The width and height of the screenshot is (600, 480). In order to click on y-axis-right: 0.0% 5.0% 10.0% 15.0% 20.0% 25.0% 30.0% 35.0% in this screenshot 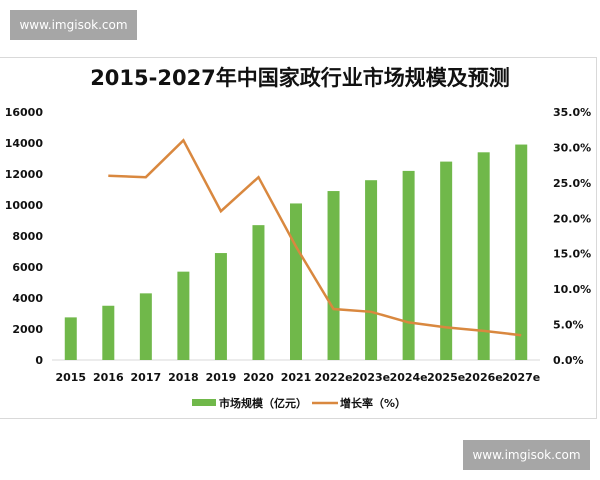, I will do `click(572, 236)`.